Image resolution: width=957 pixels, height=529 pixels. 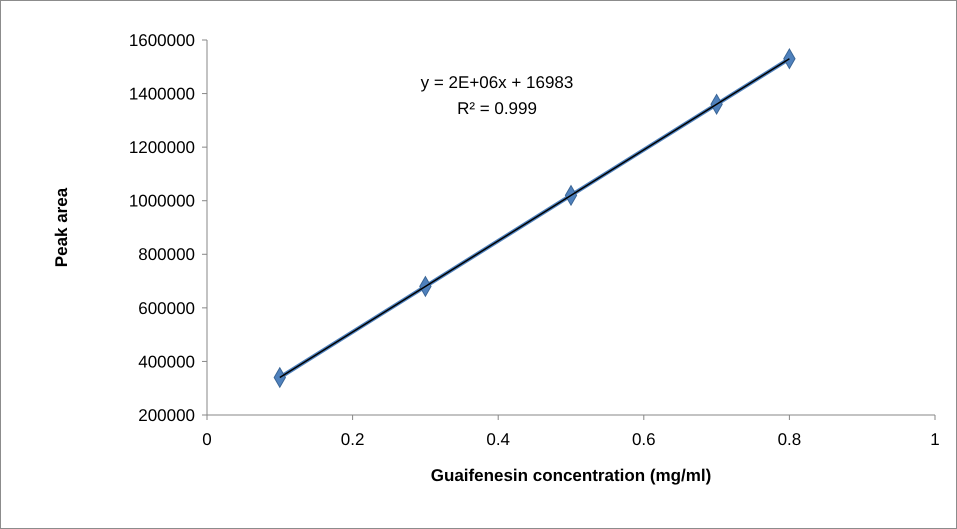 What do you see at coordinates (498, 439) in the screenshot?
I see `x-tick-label: 0.4` at bounding box center [498, 439].